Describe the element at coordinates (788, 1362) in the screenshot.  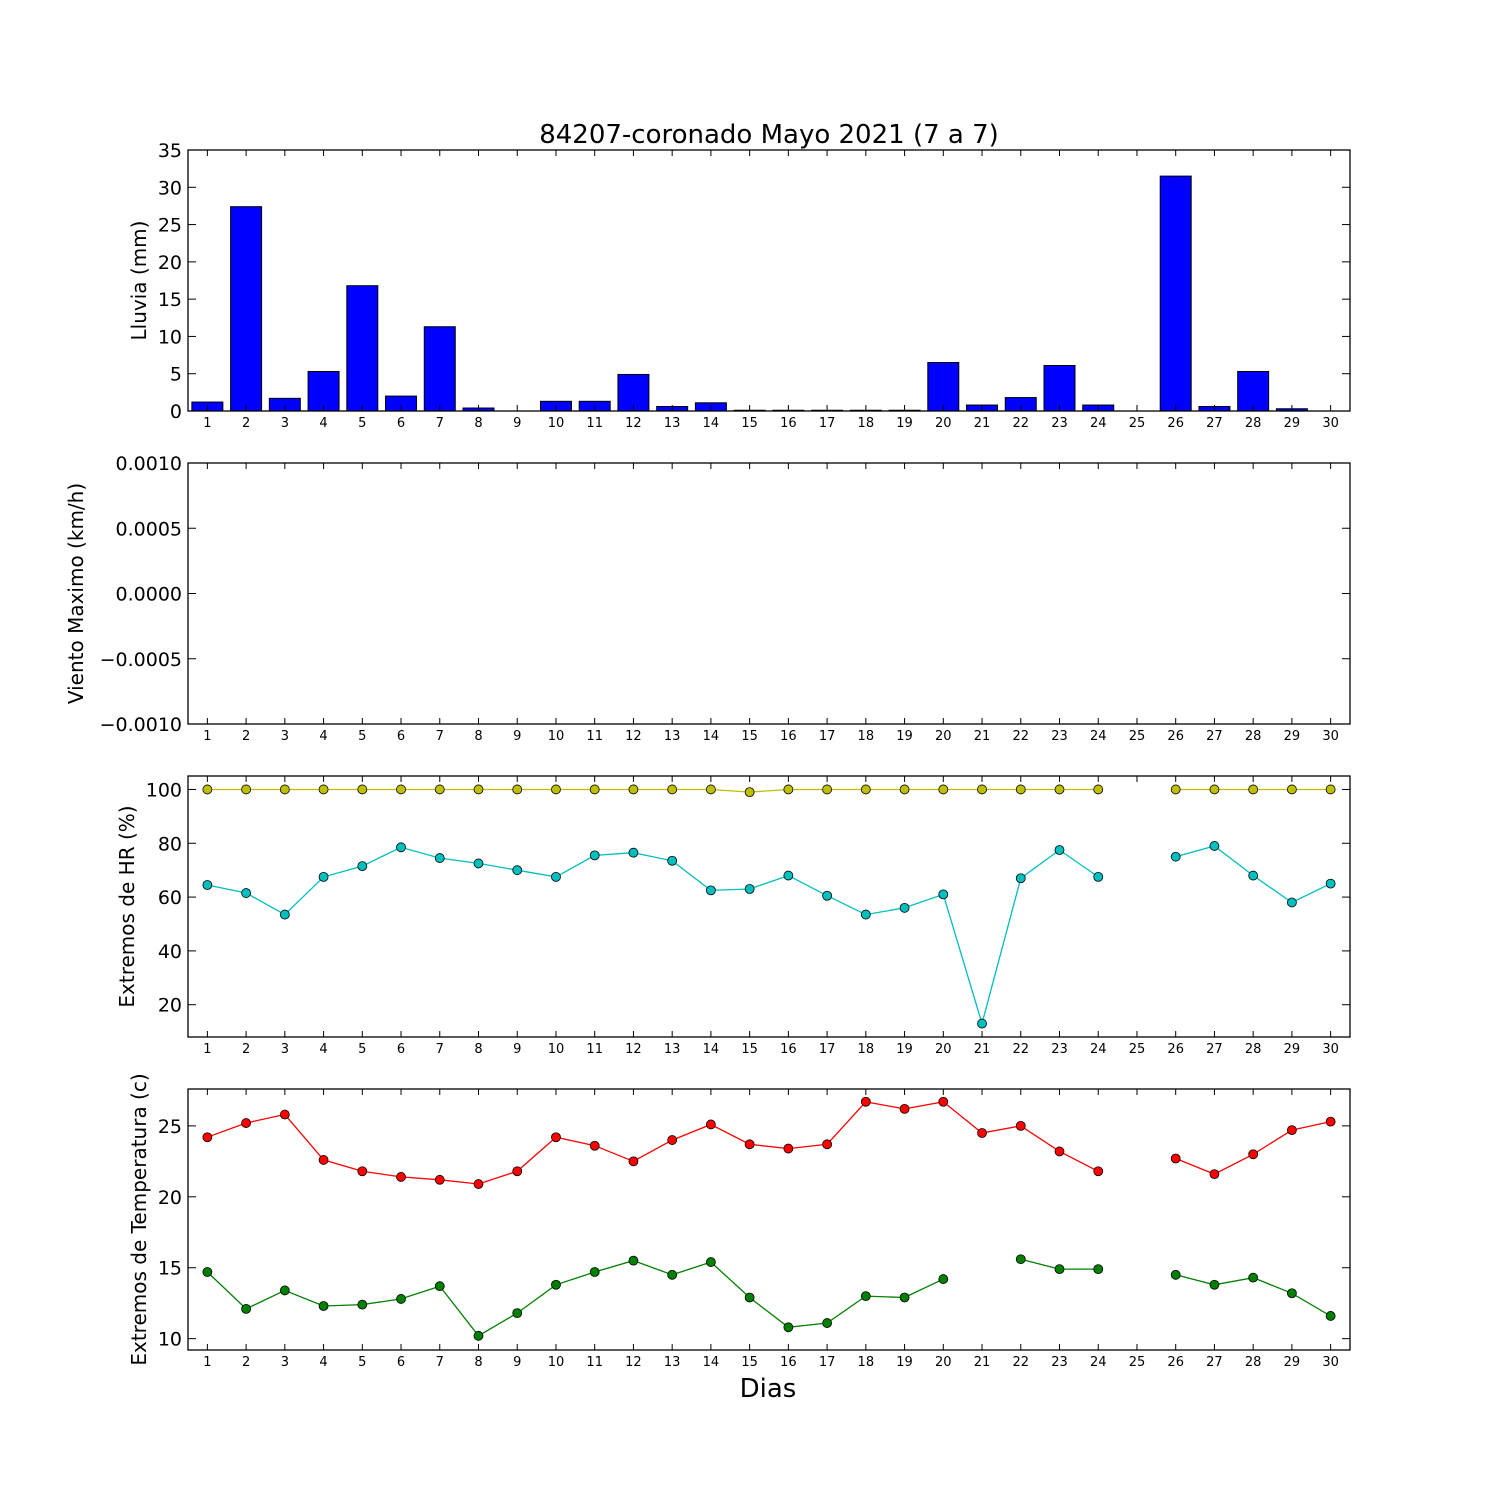
I see `x-tick-label: 16` at that location.